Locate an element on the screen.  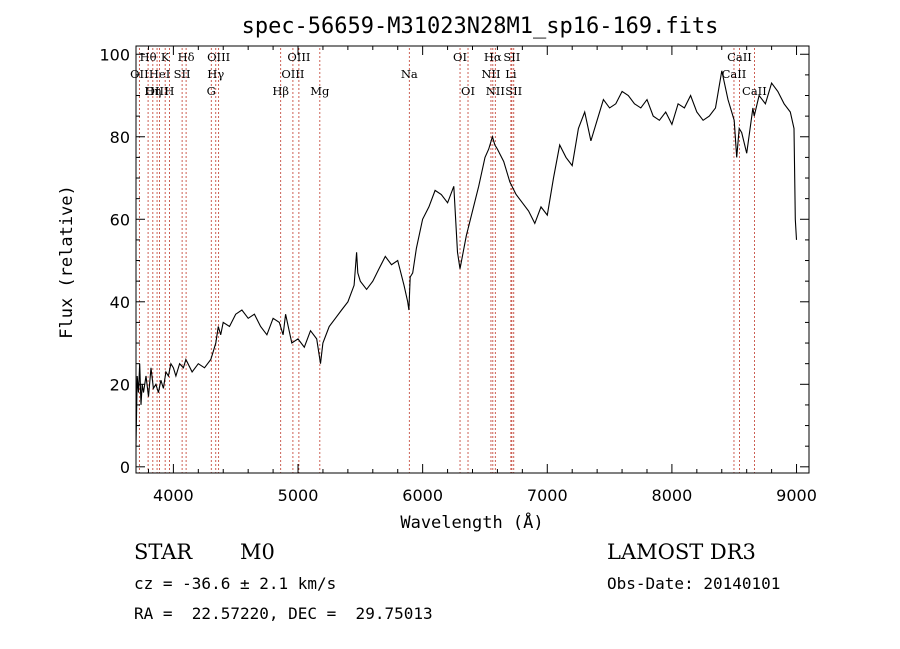
x-tick-label: 6000 is located at coordinates (422, 495).